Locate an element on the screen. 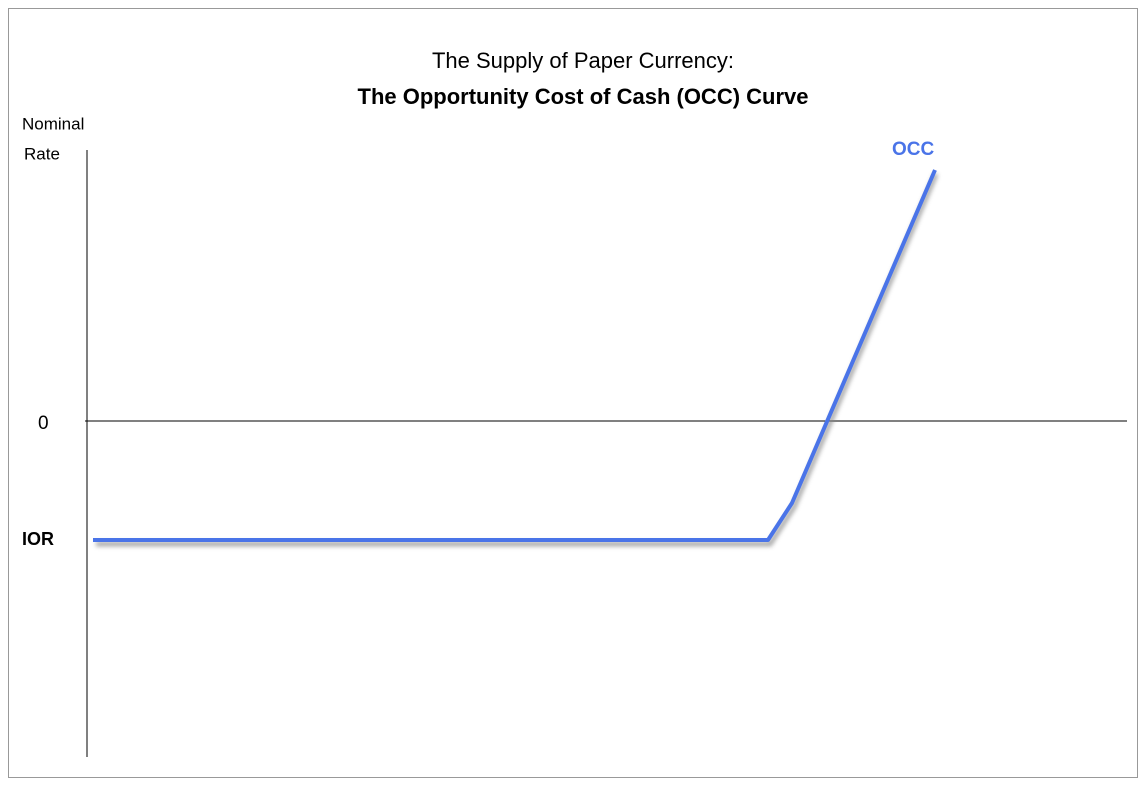  ior-label: IOR is located at coordinates (38, 539).